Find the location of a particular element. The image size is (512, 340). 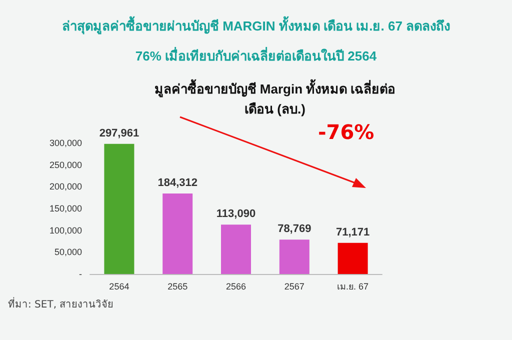

y-tick-label: 150,000 is located at coordinates (65, 209).